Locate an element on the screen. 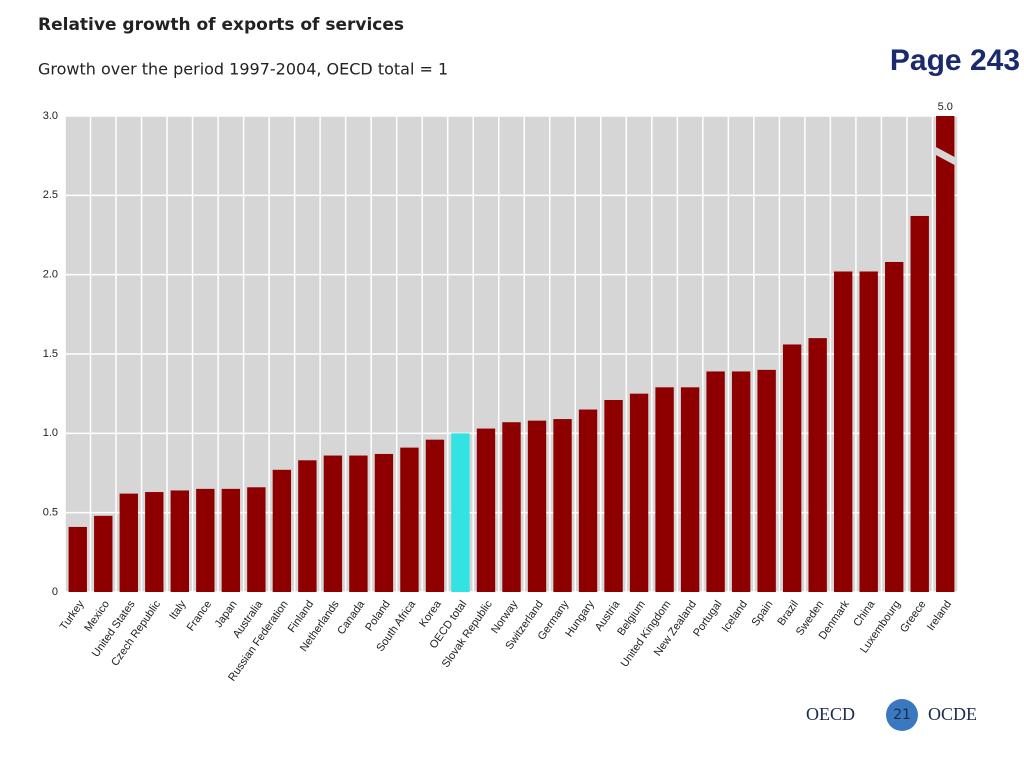 This screenshot has width=1024, height=772. x-tick-label: Spain is located at coordinates (763, 614).